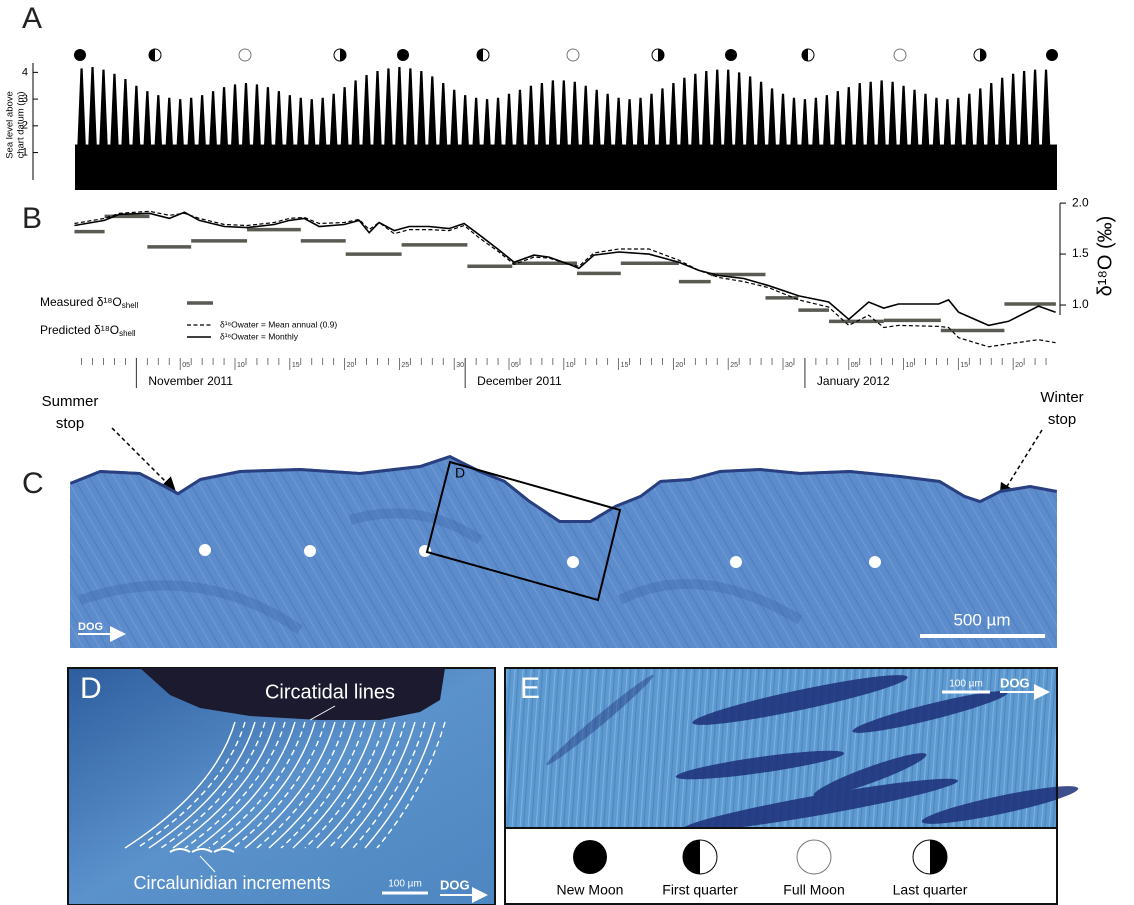  Describe the element at coordinates (70, 401) in the screenshot. I see `annotation: Summer` at that location.